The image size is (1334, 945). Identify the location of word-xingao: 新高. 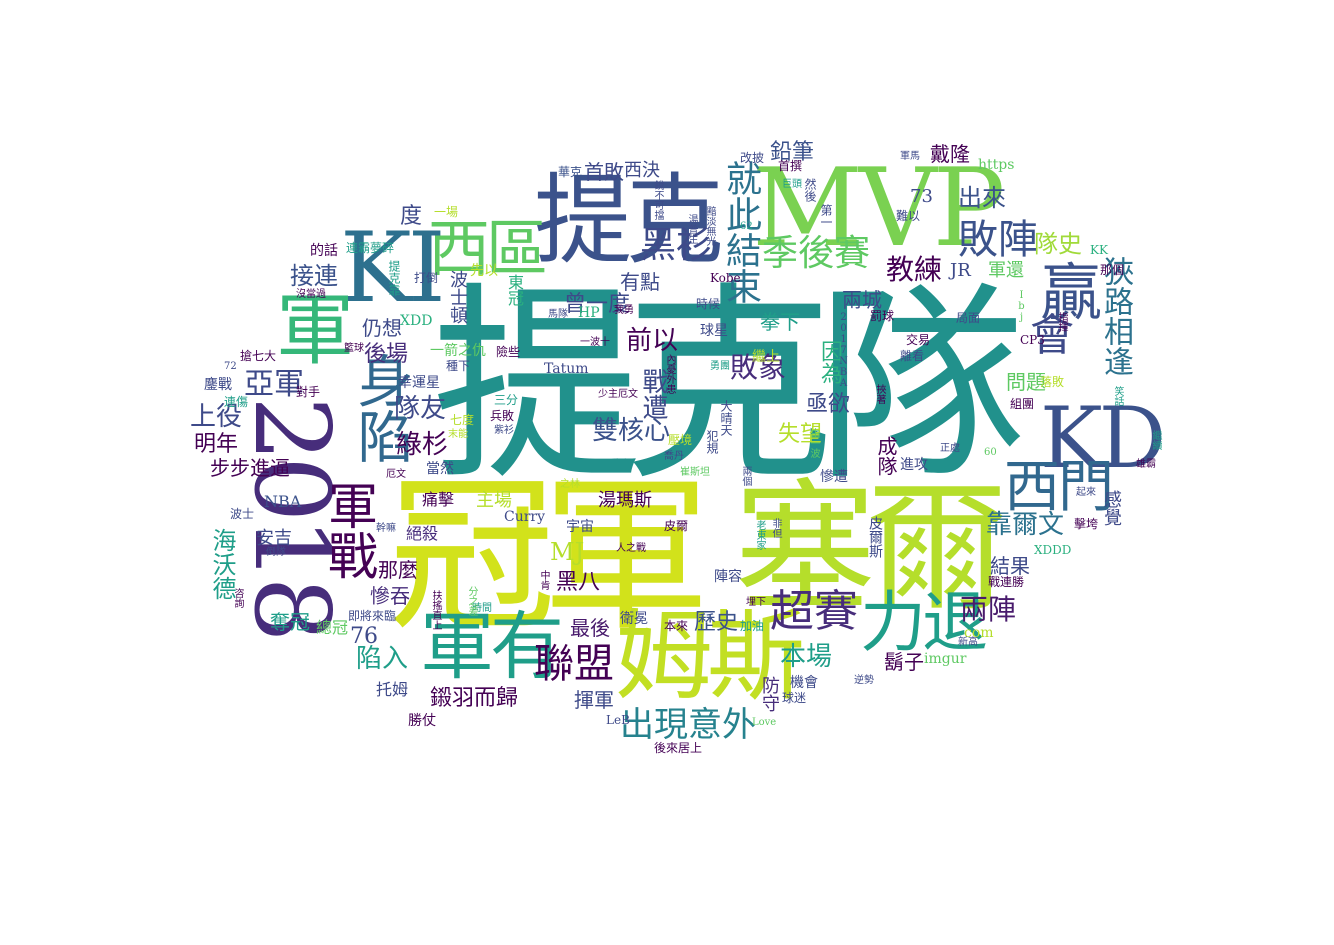
(968, 642).